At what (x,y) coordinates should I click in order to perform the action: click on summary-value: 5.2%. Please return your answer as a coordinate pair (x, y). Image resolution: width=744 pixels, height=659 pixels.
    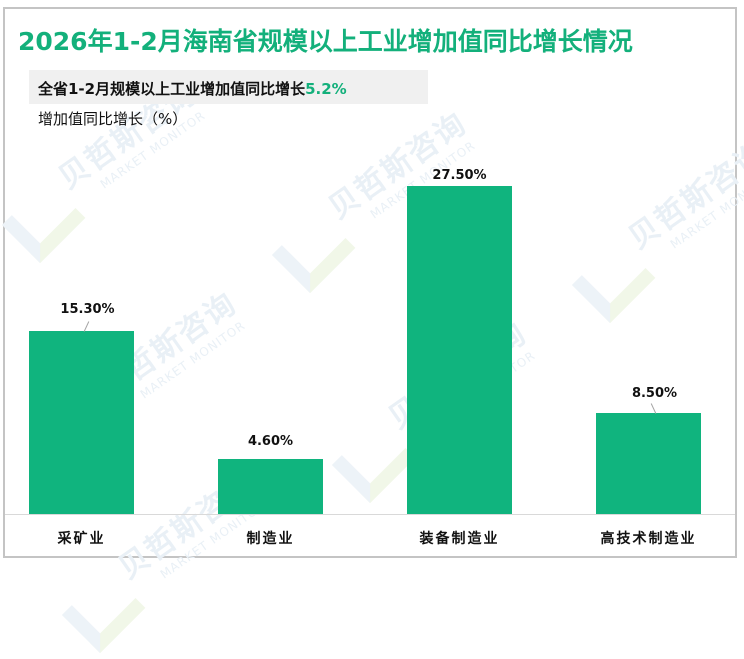
    Looking at the image, I should click on (326, 89).